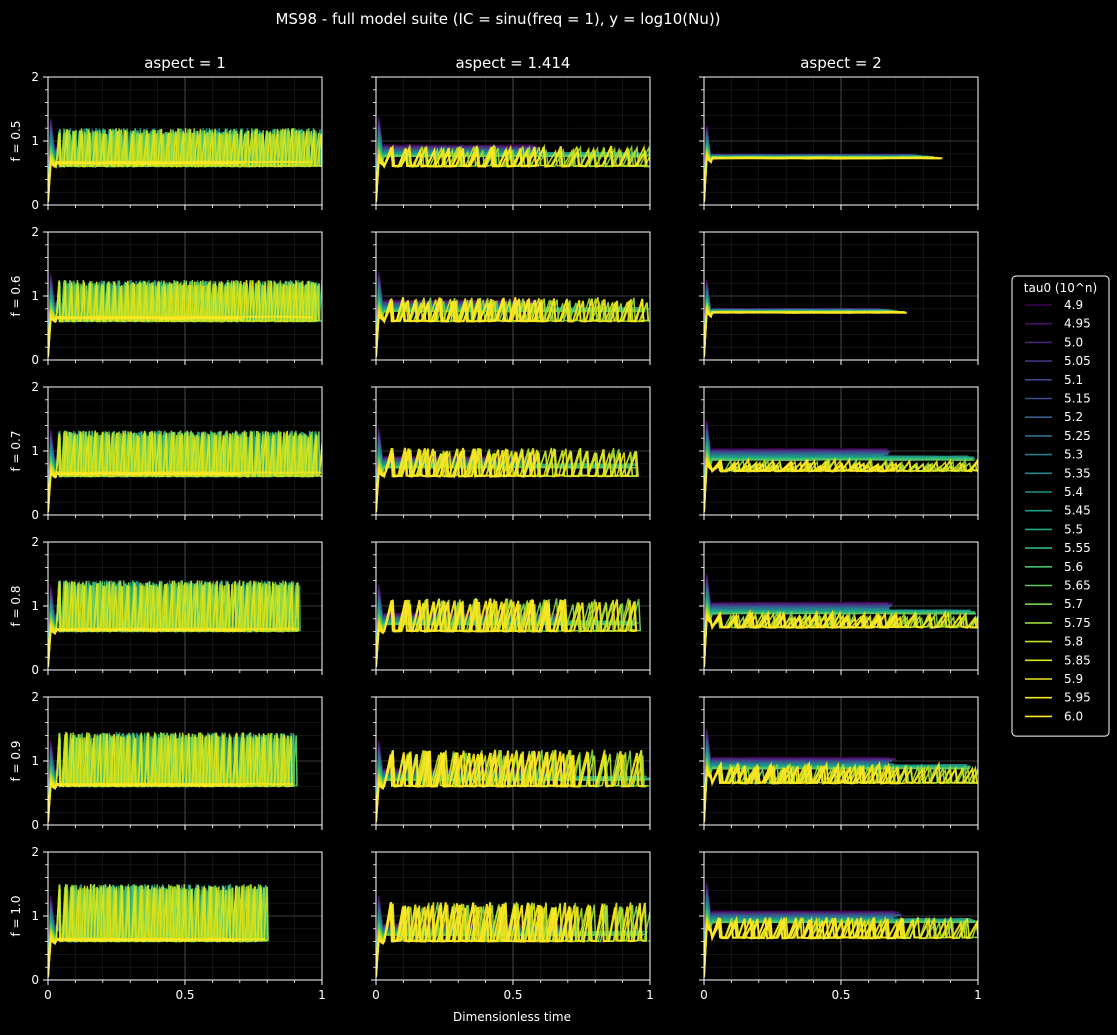 Image resolution: width=1117 pixels, height=1035 pixels. Describe the element at coordinates (16, 606) in the screenshot. I see `row-label-4: f = 0.8` at that location.